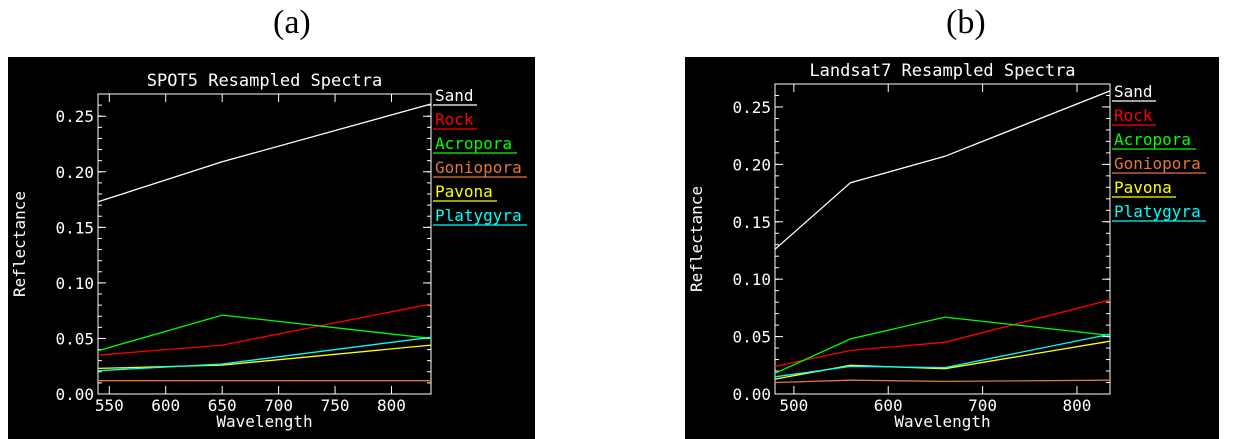 The width and height of the screenshot is (1239, 439). I want to click on x-tick-label: 650, so click(222, 405).